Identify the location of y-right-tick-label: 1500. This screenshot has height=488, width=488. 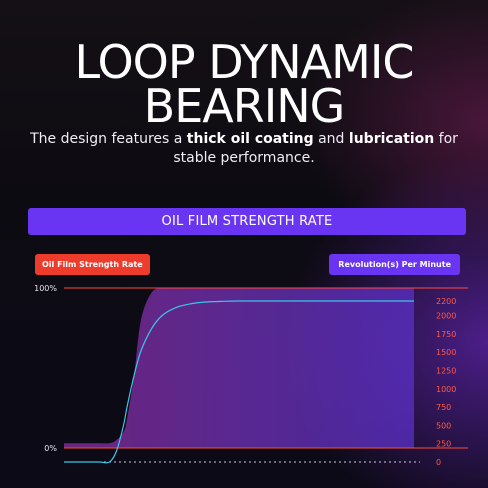
(446, 352).